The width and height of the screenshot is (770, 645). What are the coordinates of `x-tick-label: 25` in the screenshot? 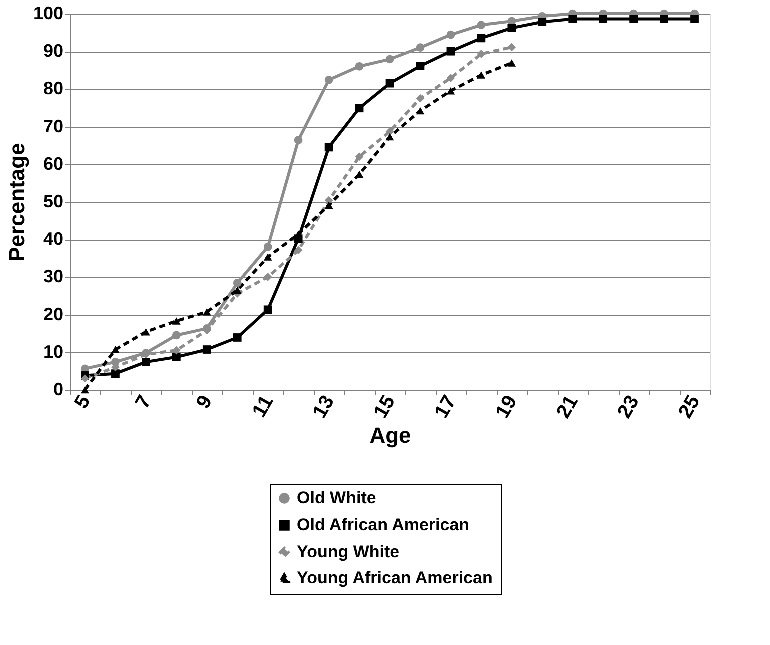 It's located at (689, 407).